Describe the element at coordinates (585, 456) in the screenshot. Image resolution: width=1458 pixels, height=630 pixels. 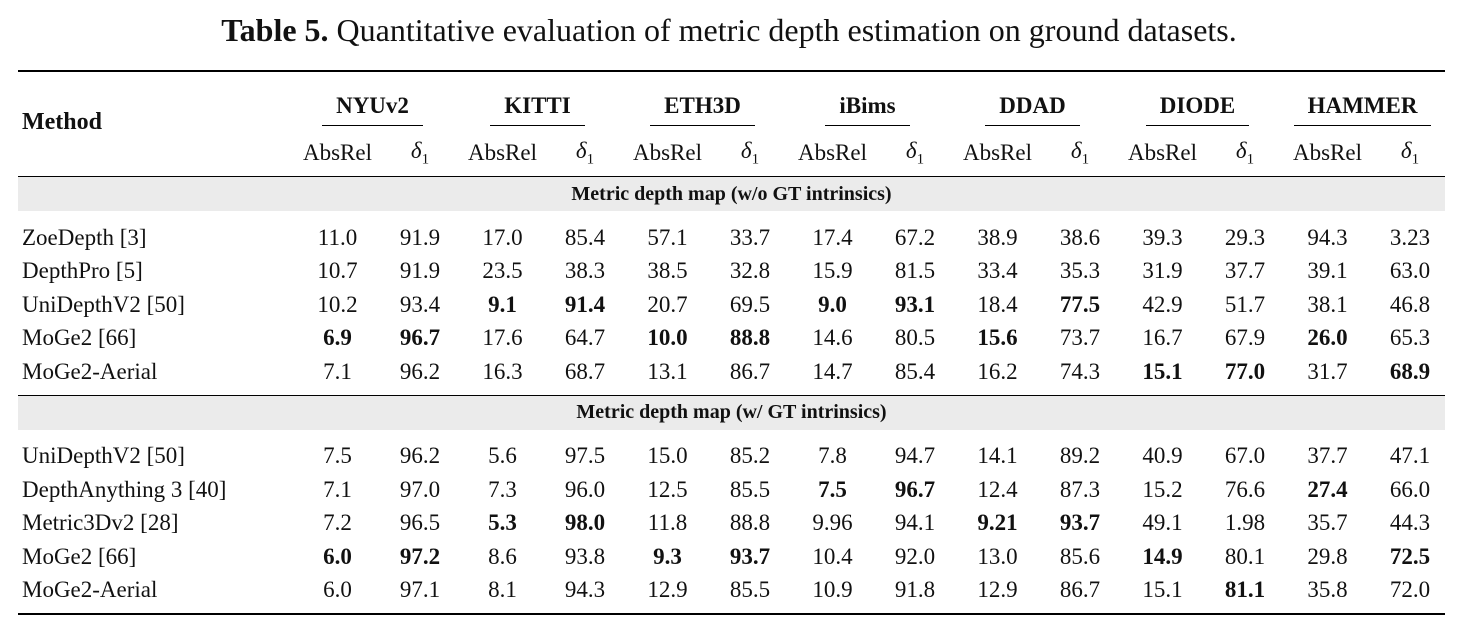
I see `value-cell: 97.5` at that location.